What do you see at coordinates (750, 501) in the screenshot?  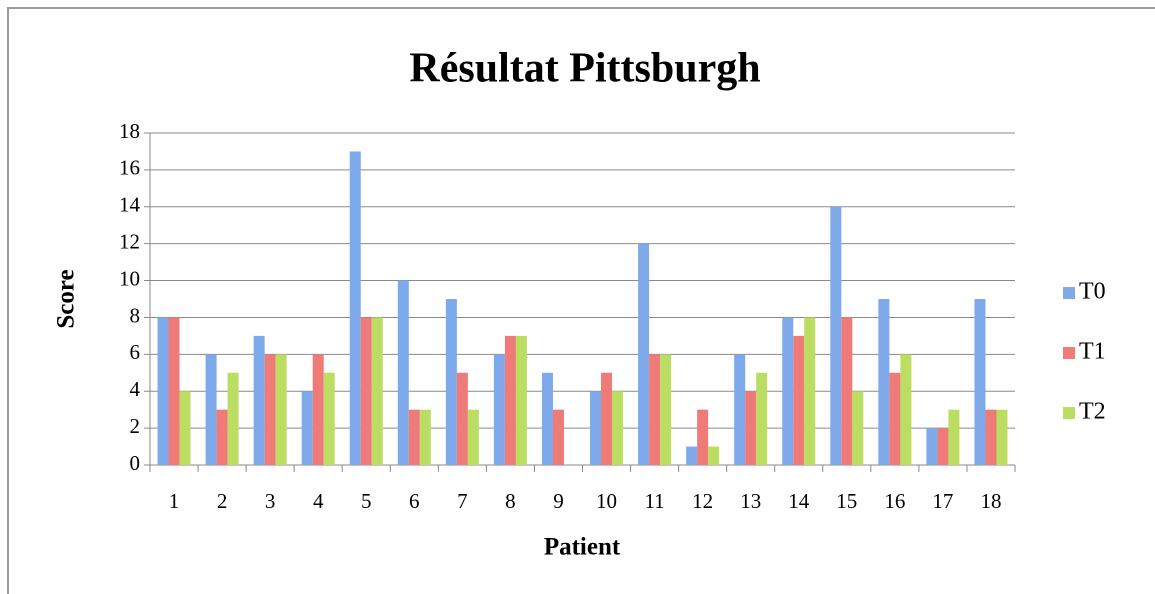 I see `x-tick-label: 13` at bounding box center [750, 501].